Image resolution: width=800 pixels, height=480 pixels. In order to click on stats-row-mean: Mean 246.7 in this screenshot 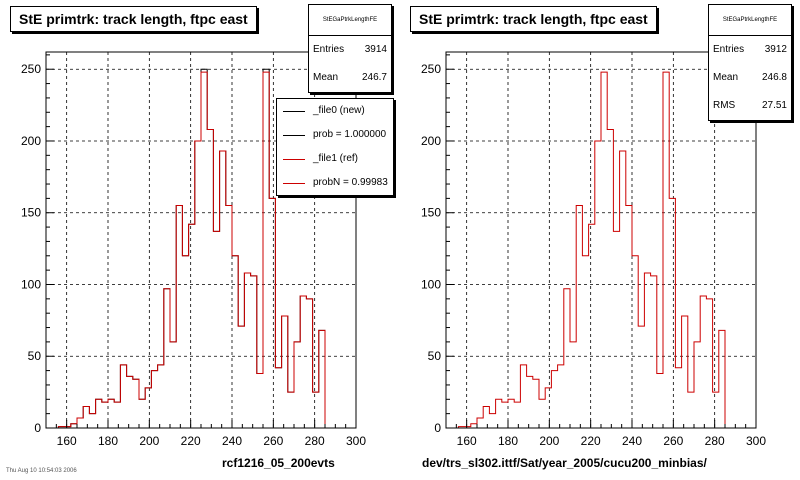, I will do `click(350, 78)`.